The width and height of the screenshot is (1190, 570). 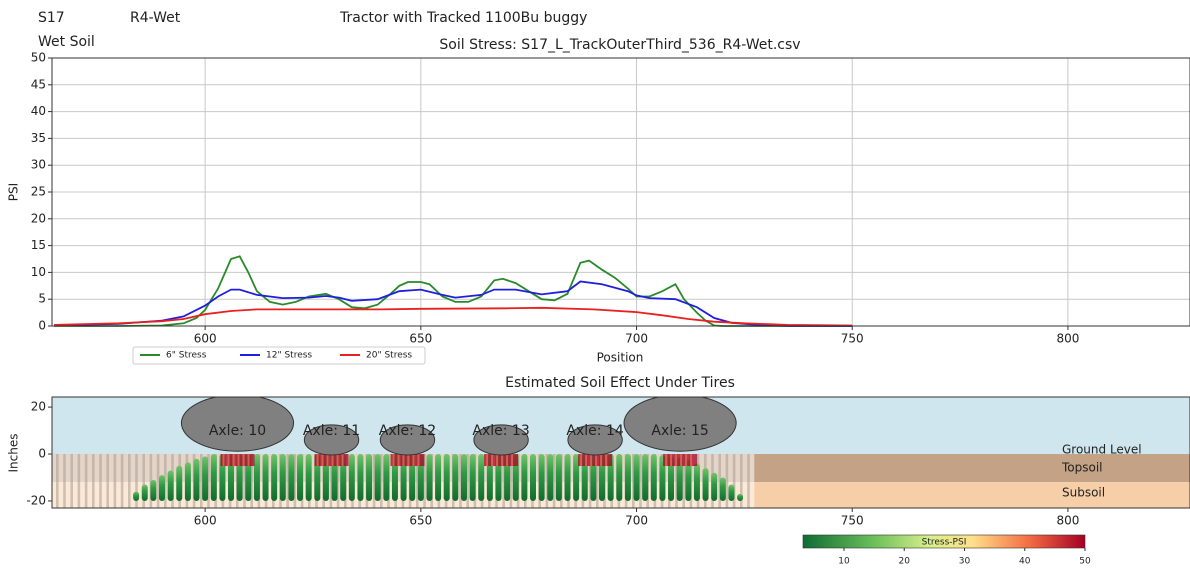 I want to click on y-tick-label: 25, so click(x=38, y=192).